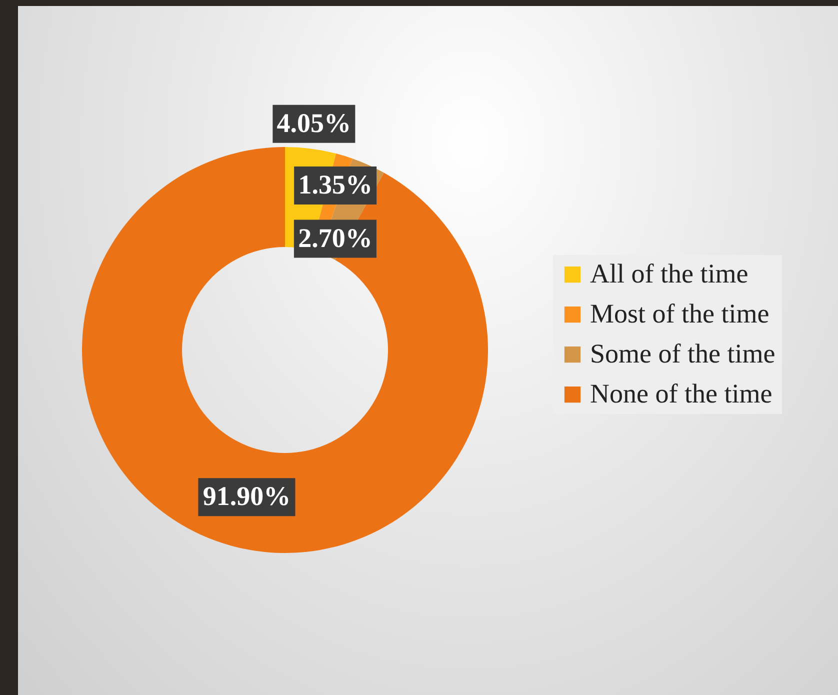 This screenshot has height=695, width=838. What do you see at coordinates (246, 496) in the screenshot?
I see `data-label: 91.90%` at bounding box center [246, 496].